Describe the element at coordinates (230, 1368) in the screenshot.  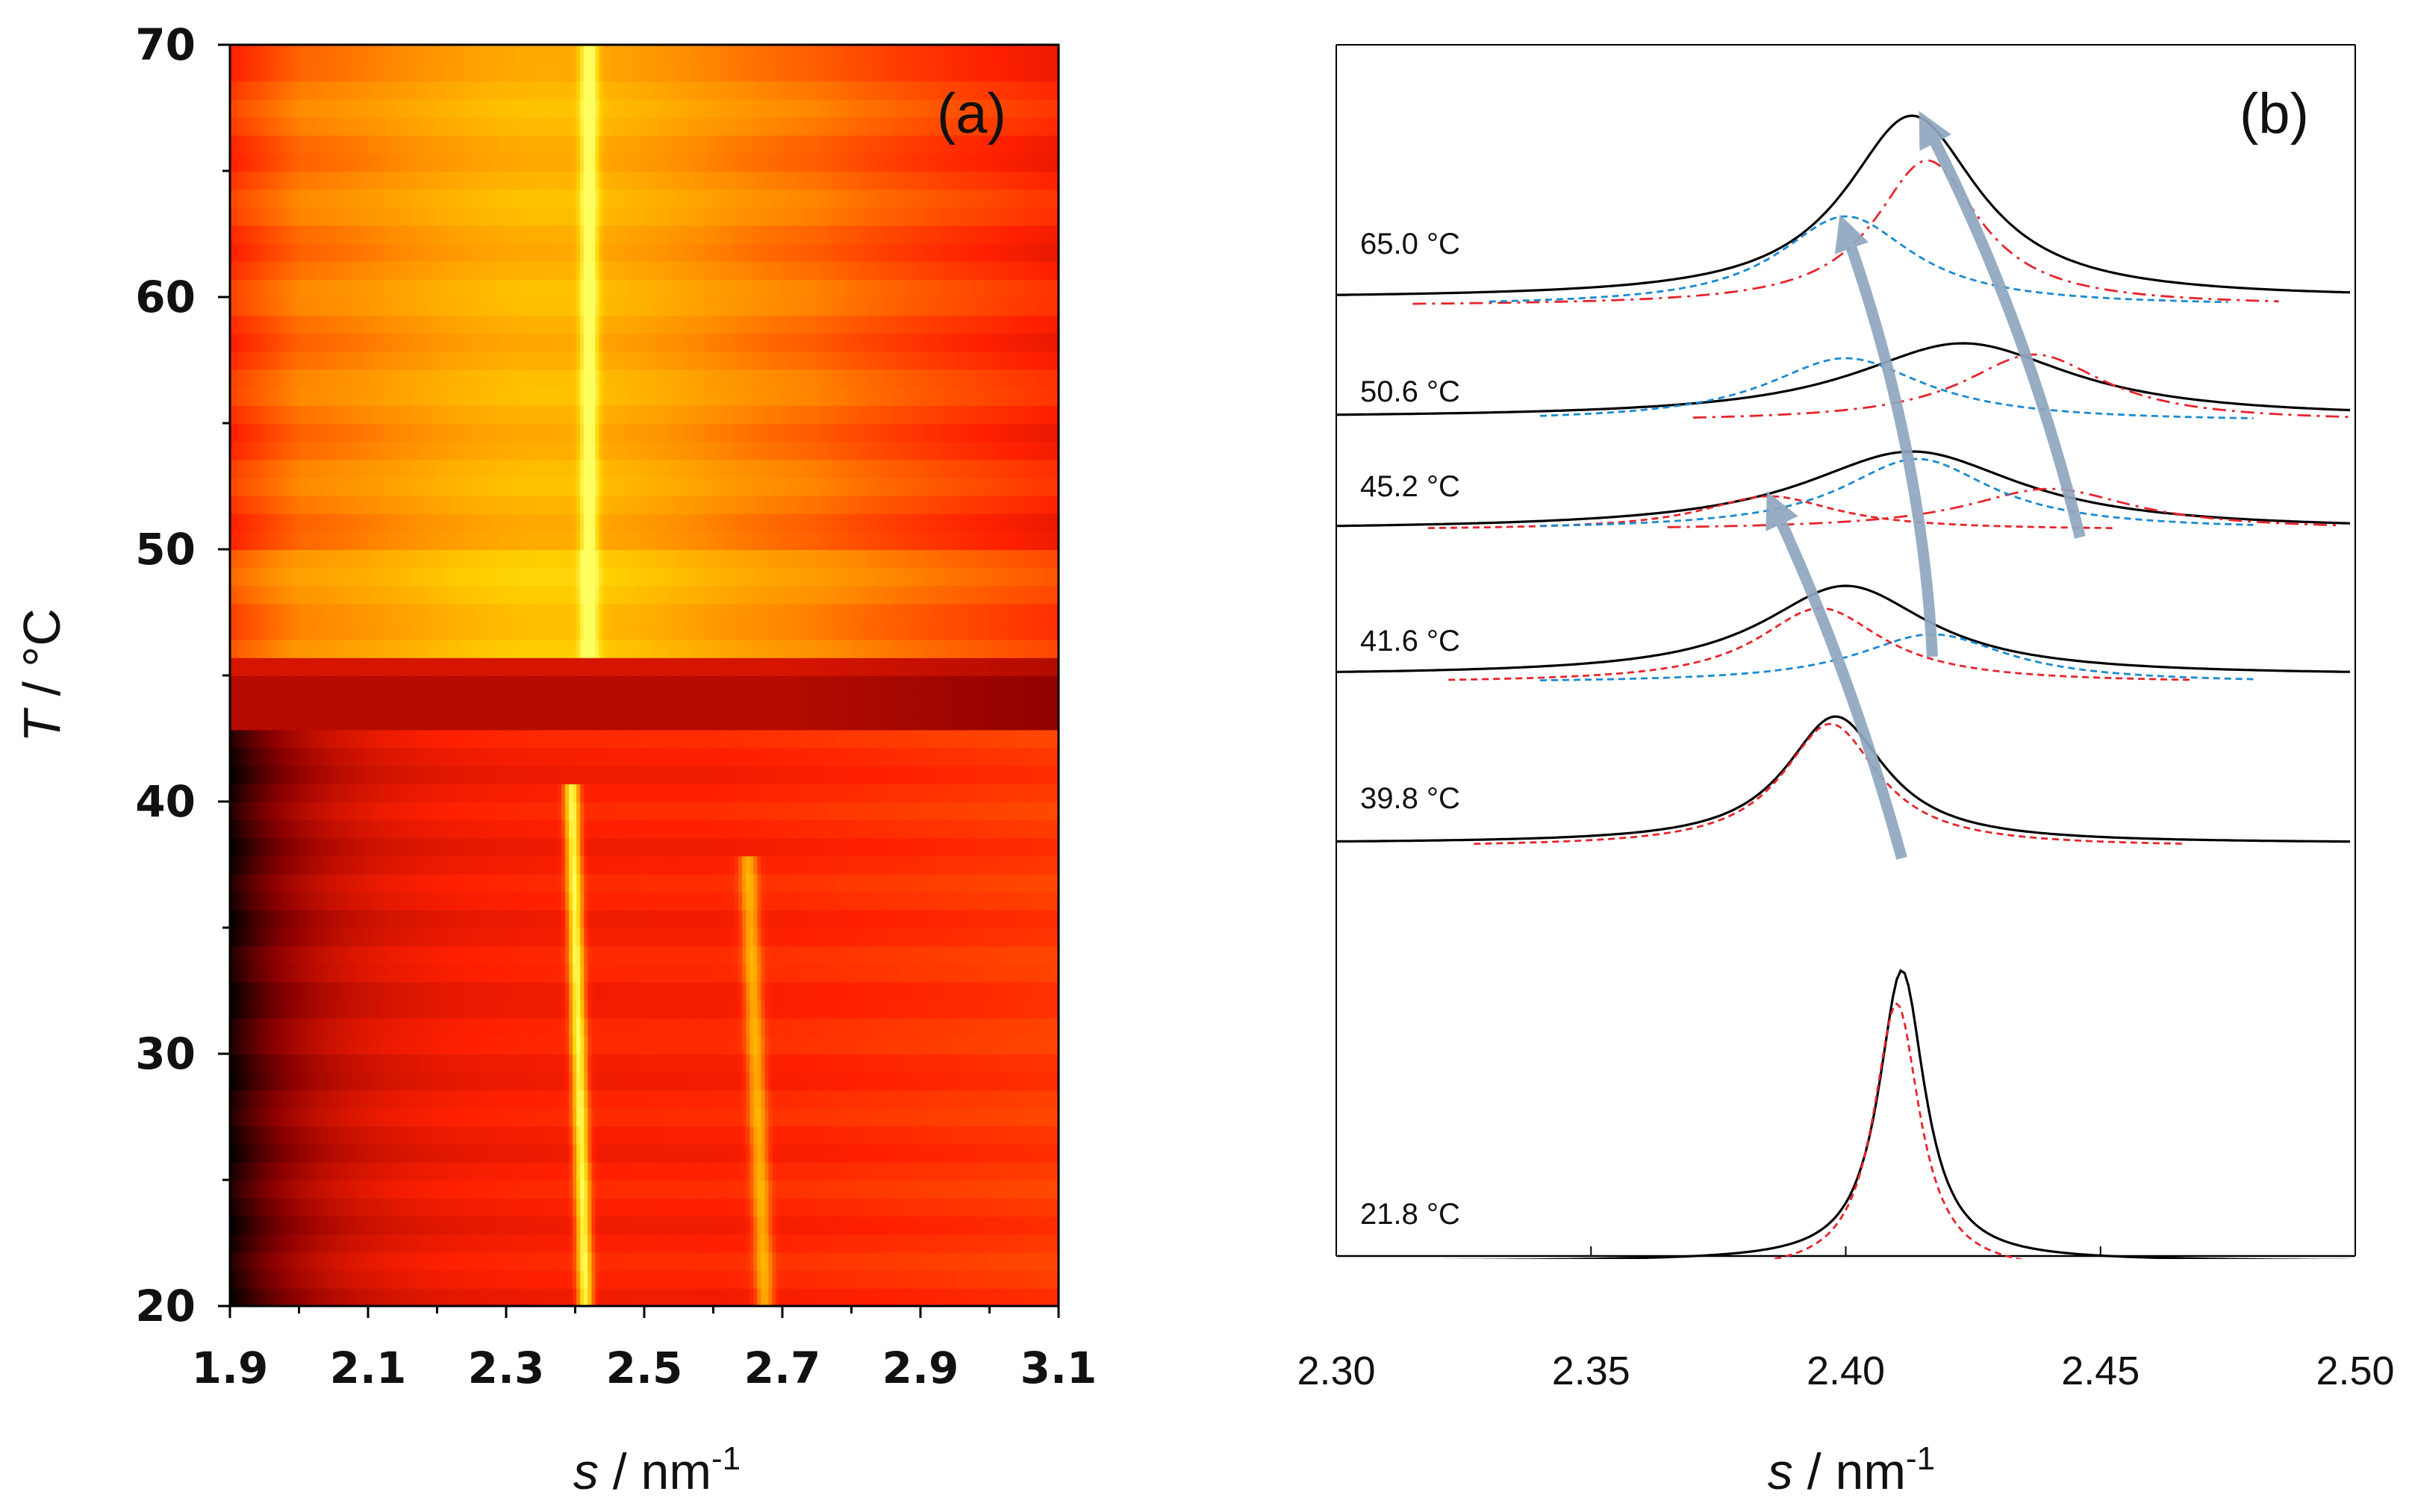
I see `panel-a-x-tick-label: 1.9` at that location.